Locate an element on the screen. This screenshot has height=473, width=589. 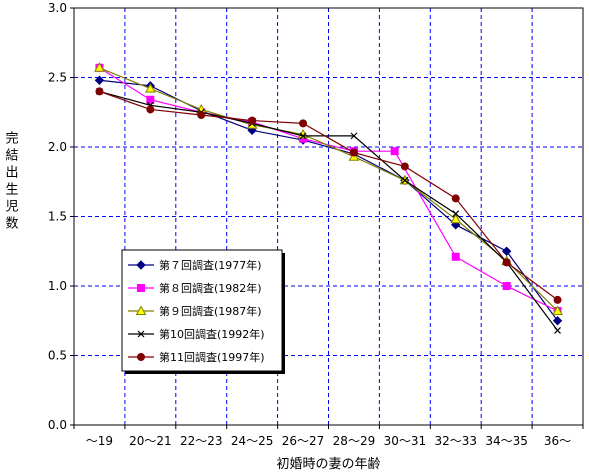
legend-label: 第７回調査(1977年) is located at coordinates (210, 265).